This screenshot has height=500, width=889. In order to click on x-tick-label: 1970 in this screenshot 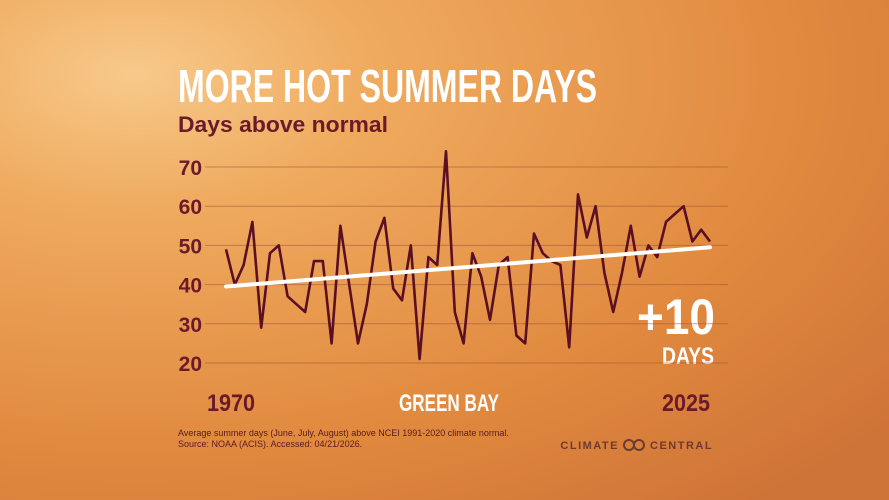, I will do `click(231, 403)`.